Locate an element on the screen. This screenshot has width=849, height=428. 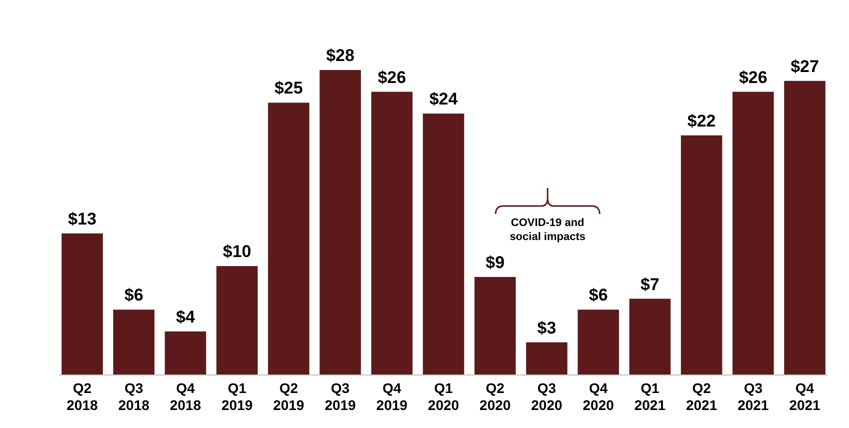
data-label: $28 is located at coordinates (340, 55).